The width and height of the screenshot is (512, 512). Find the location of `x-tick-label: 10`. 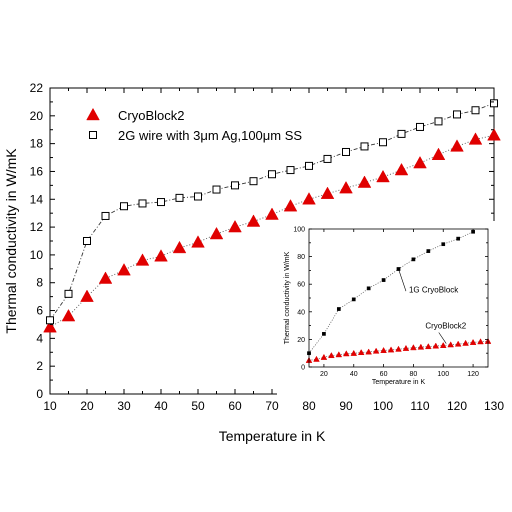

x-tick-label: 10 is located at coordinates (50, 406).